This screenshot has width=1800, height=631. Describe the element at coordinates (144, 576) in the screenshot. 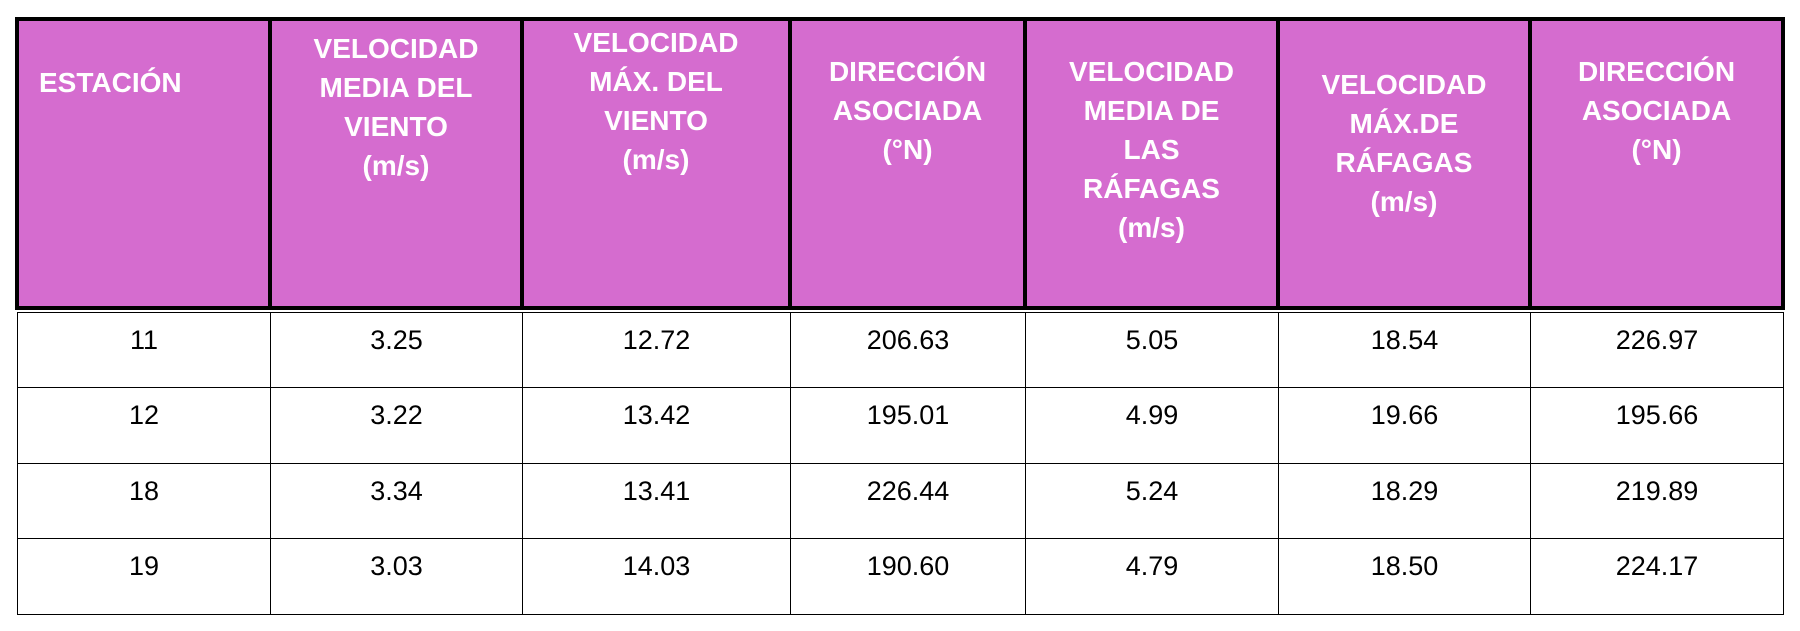

I see `table-cell: 19` at that location.